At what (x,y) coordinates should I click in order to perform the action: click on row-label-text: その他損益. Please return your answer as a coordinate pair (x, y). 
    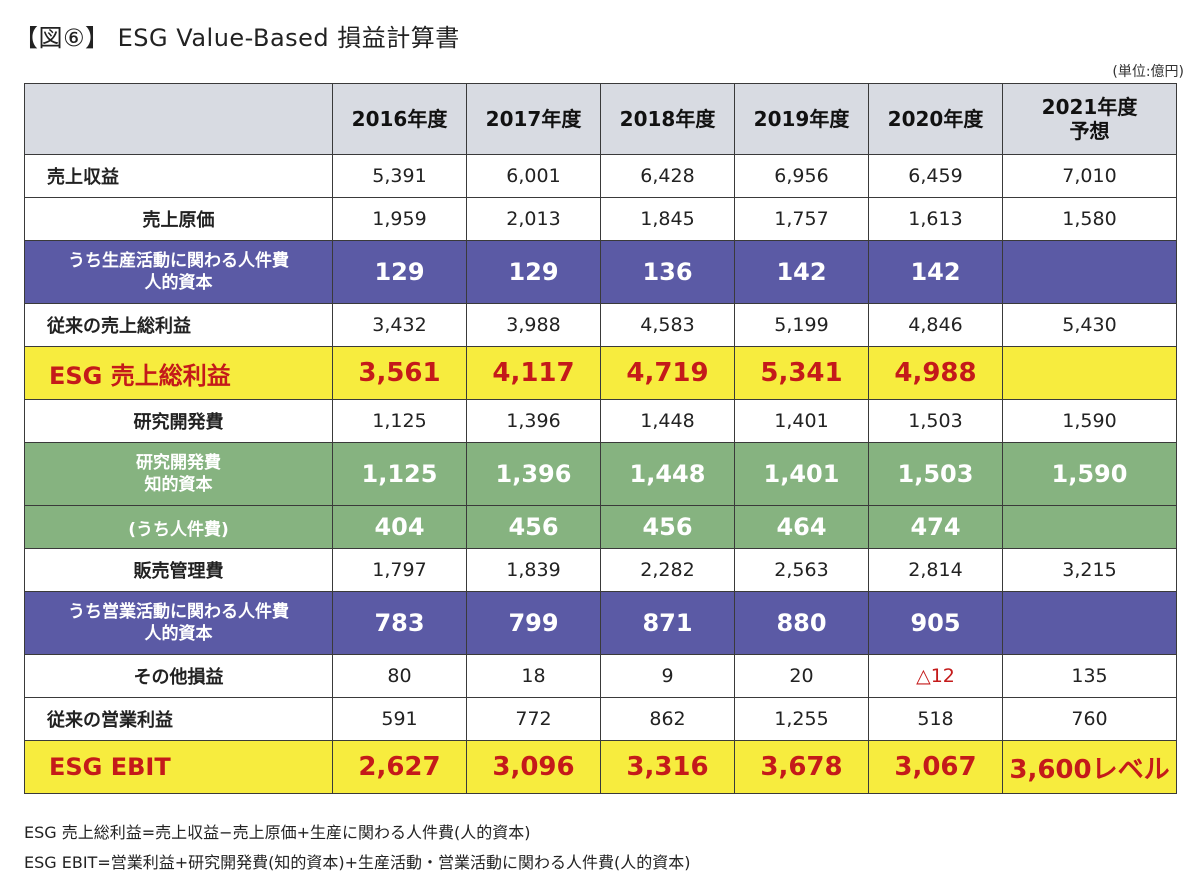
    Looking at the image, I should click on (178, 677).